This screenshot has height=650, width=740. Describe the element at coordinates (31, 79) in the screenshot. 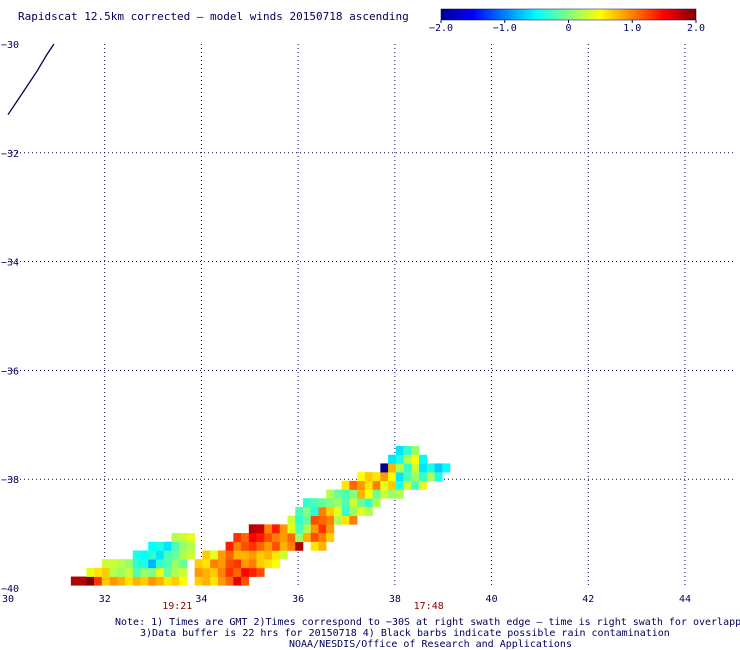

I see `coastline` at that location.